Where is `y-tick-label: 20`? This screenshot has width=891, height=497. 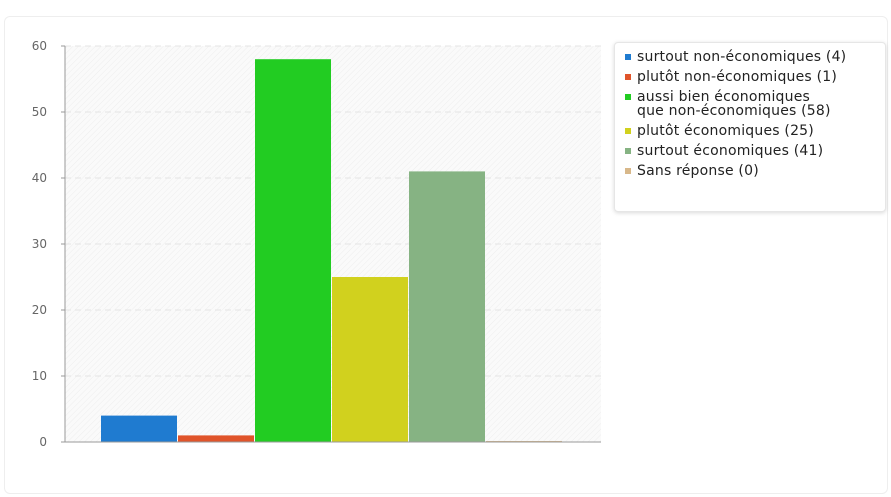
y-tick-label: 20 is located at coordinates (39, 310).